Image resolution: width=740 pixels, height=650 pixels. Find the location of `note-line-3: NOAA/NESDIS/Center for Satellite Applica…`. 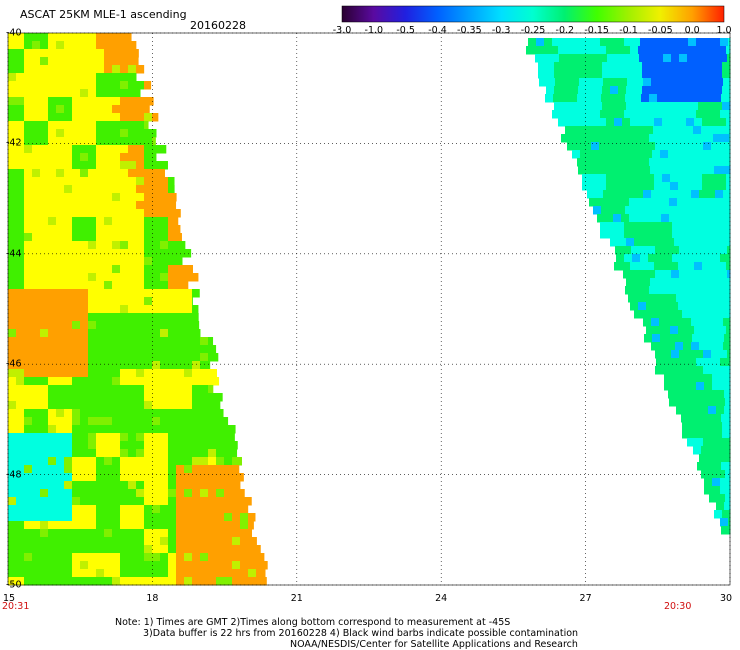

note-line-3: NOAA/NESDIS/Center for Satellite Applica… is located at coordinates (434, 644).